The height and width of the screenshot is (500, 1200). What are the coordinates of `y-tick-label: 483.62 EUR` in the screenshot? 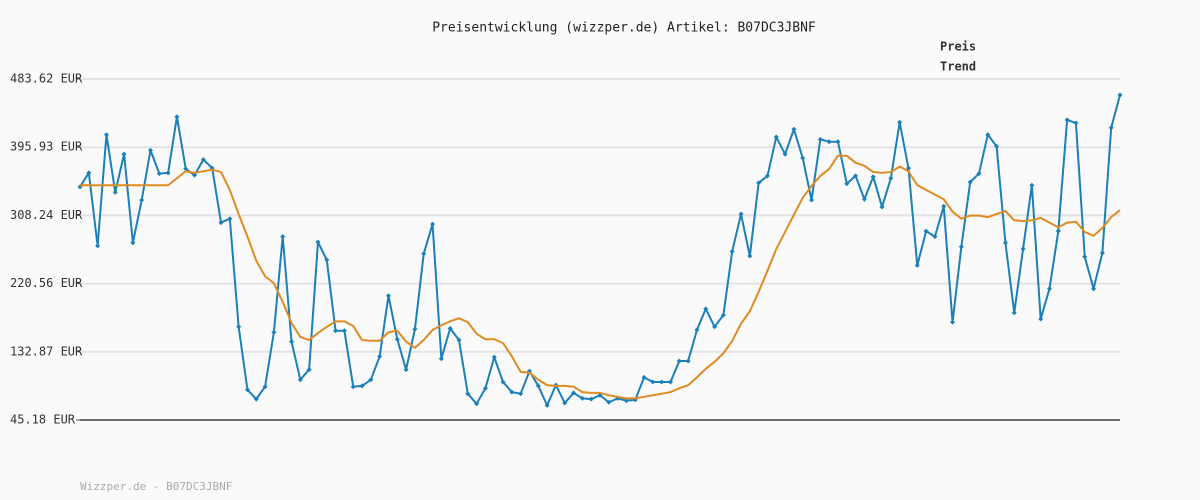 It's located at (46, 79).